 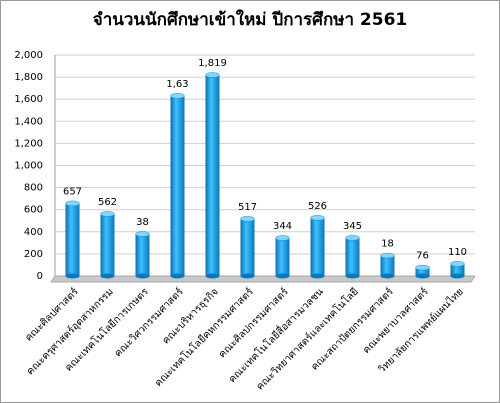 What do you see at coordinates (28, 77) in the screenshot?
I see `y-tick-label: 1,800` at bounding box center [28, 77].